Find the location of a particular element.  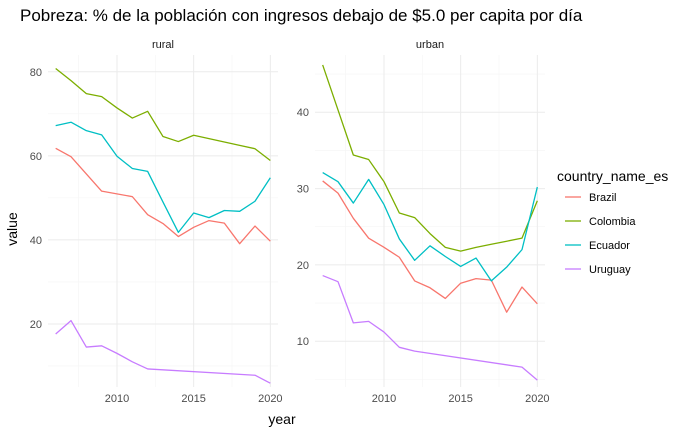

y-axis-title: value is located at coordinates (12, 229).